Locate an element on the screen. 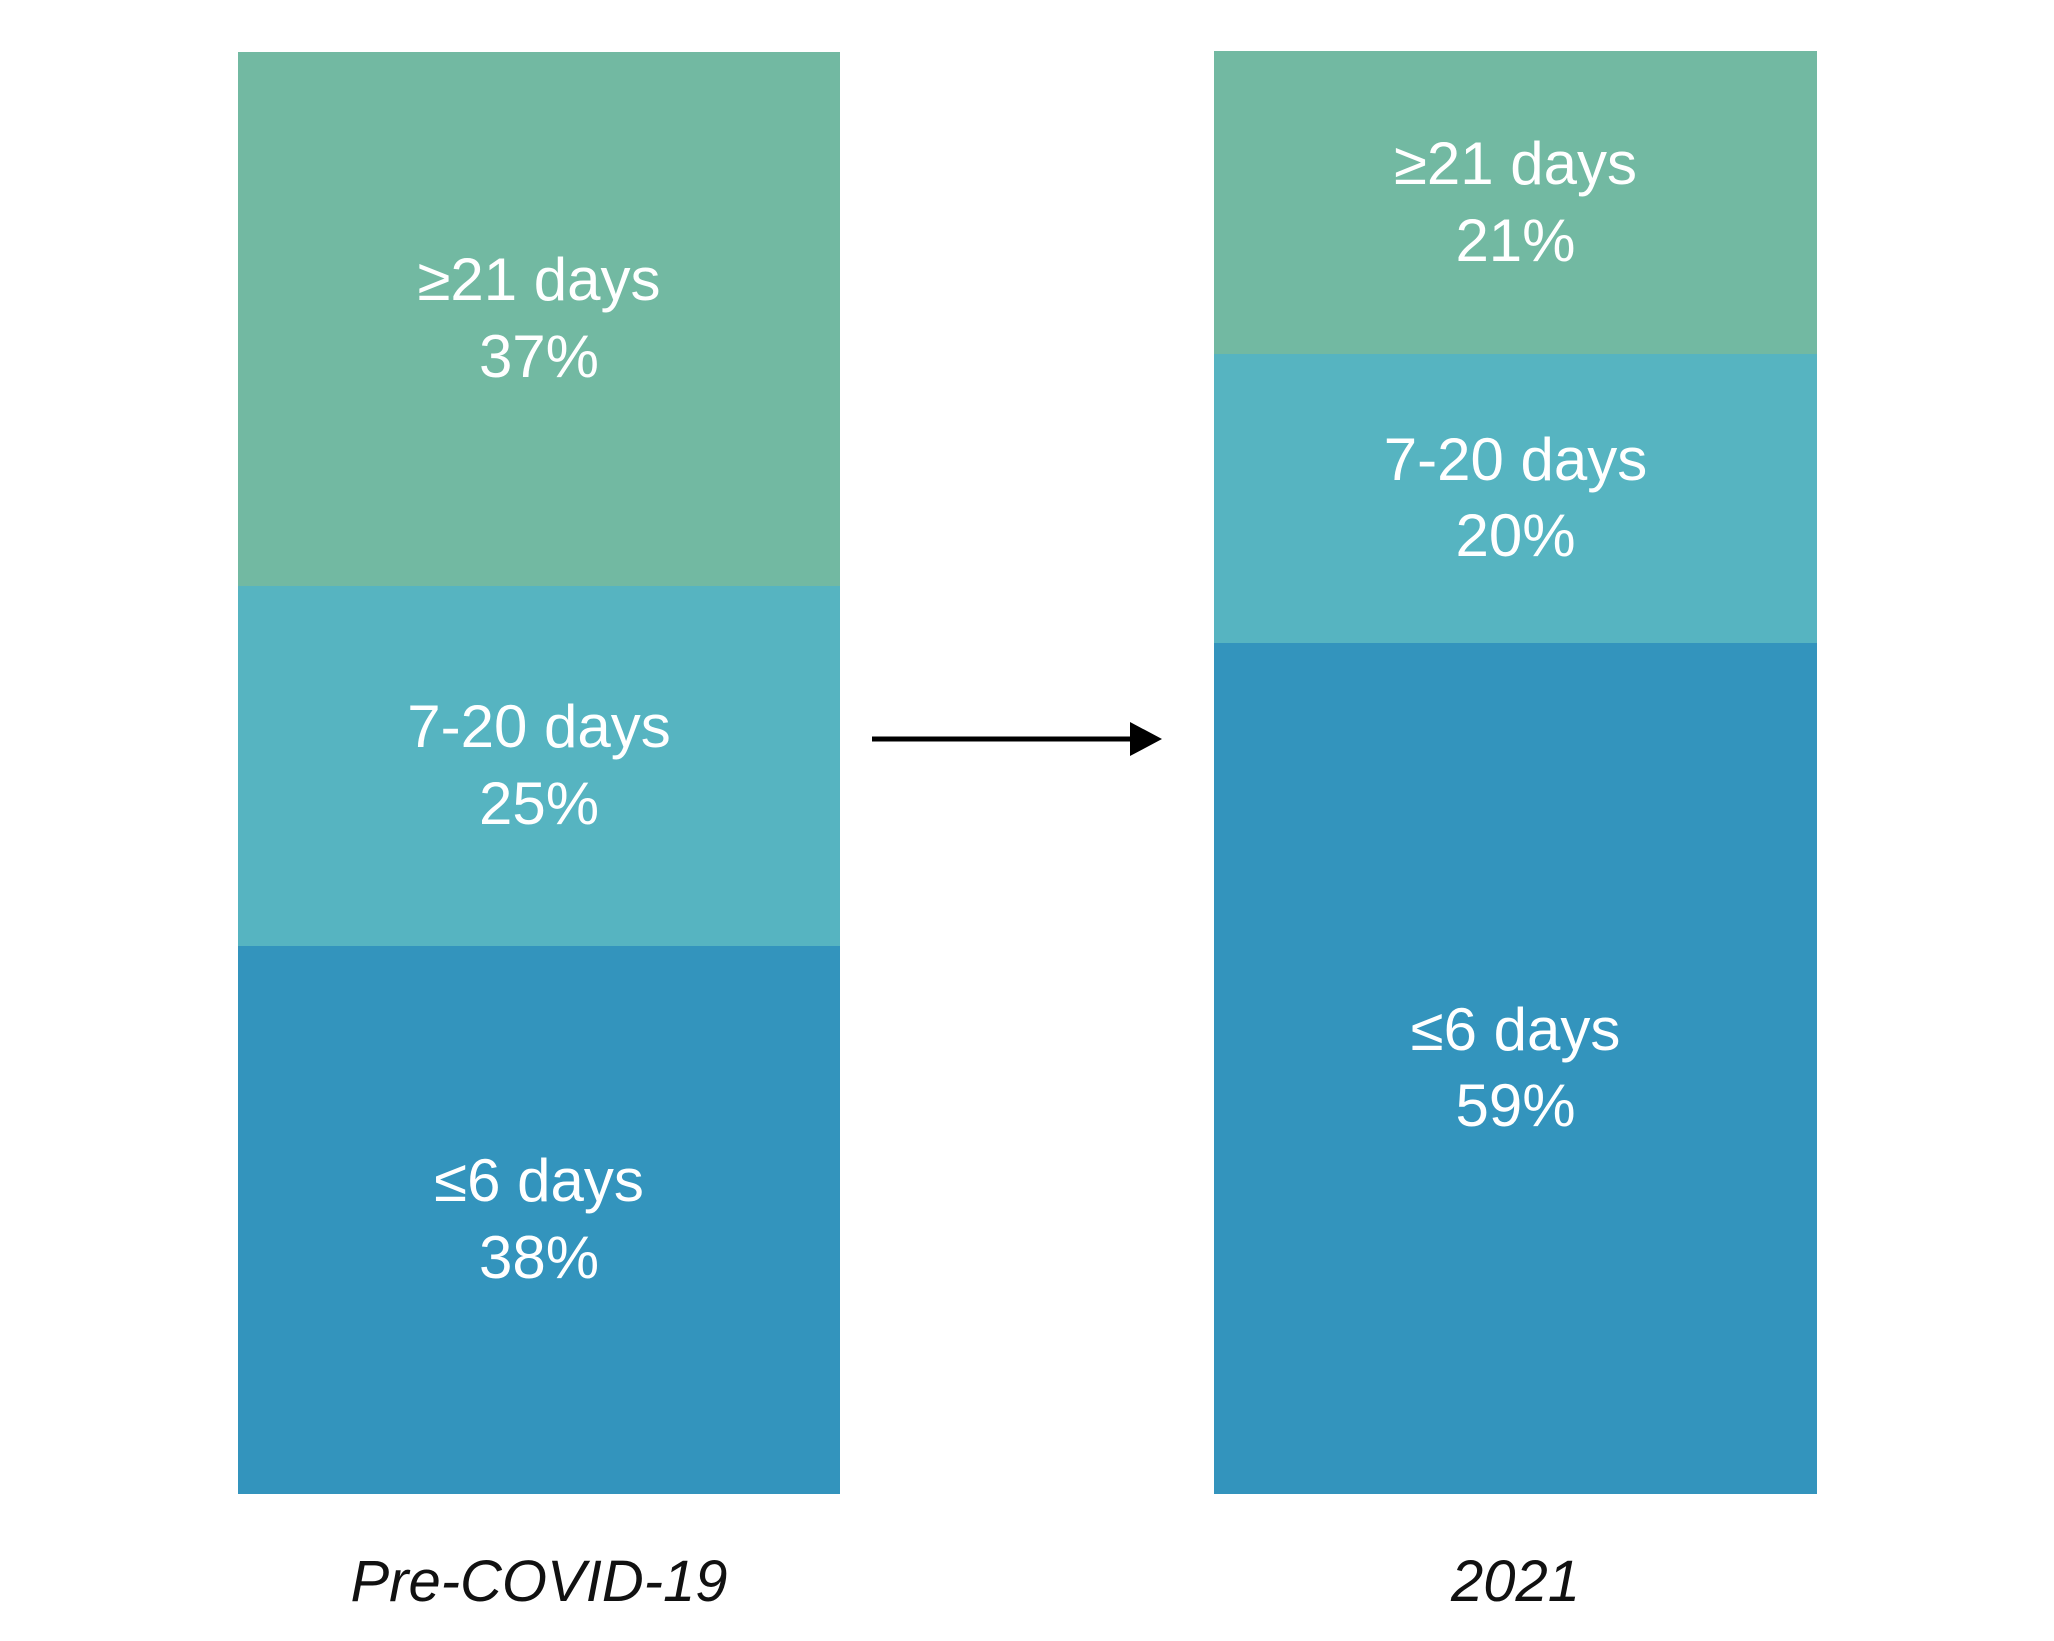 The image size is (2054, 1641). segment-text: ≥21 days 21% is located at coordinates (1515, 203).